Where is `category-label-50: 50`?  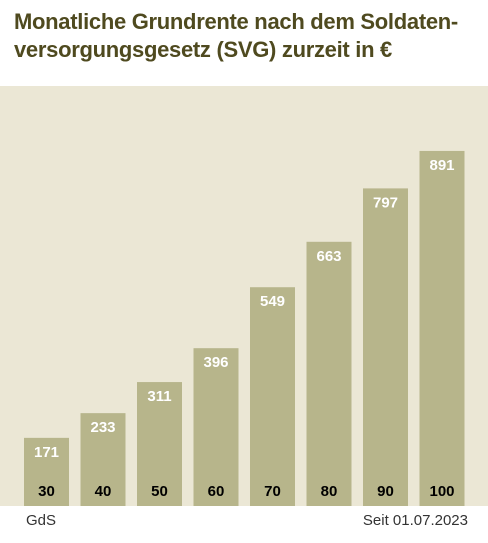
category-label-50: 50 is located at coordinates (159, 491).